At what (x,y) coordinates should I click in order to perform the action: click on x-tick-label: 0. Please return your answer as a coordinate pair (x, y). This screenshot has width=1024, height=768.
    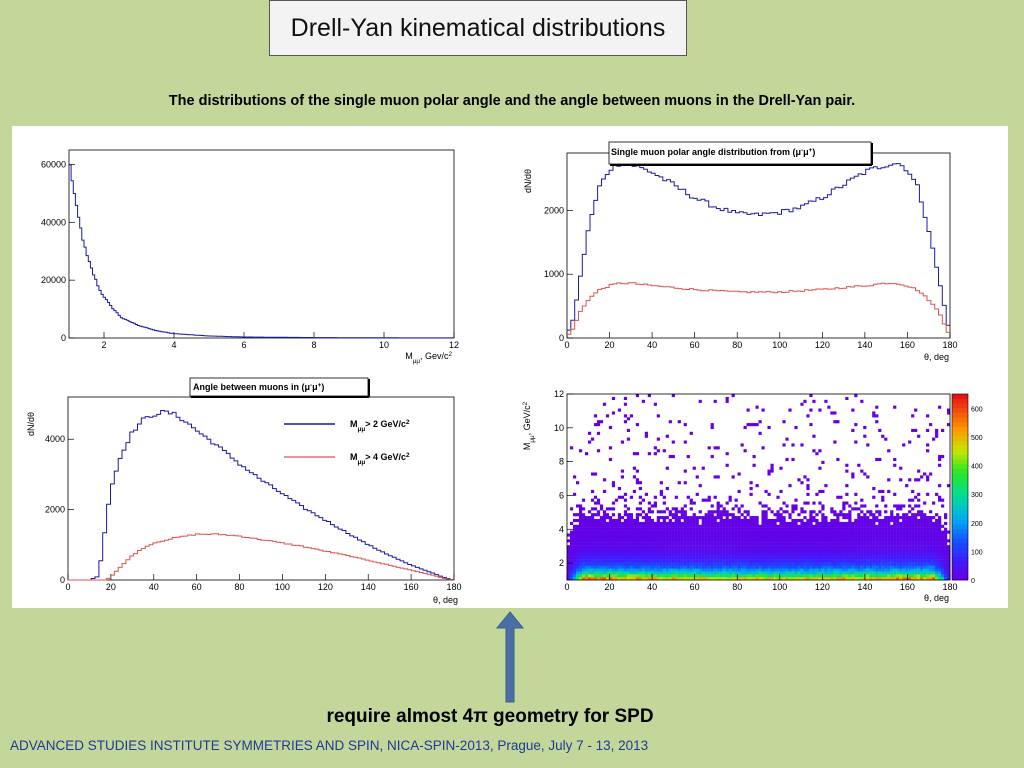
    Looking at the image, I should click on (566, 587).